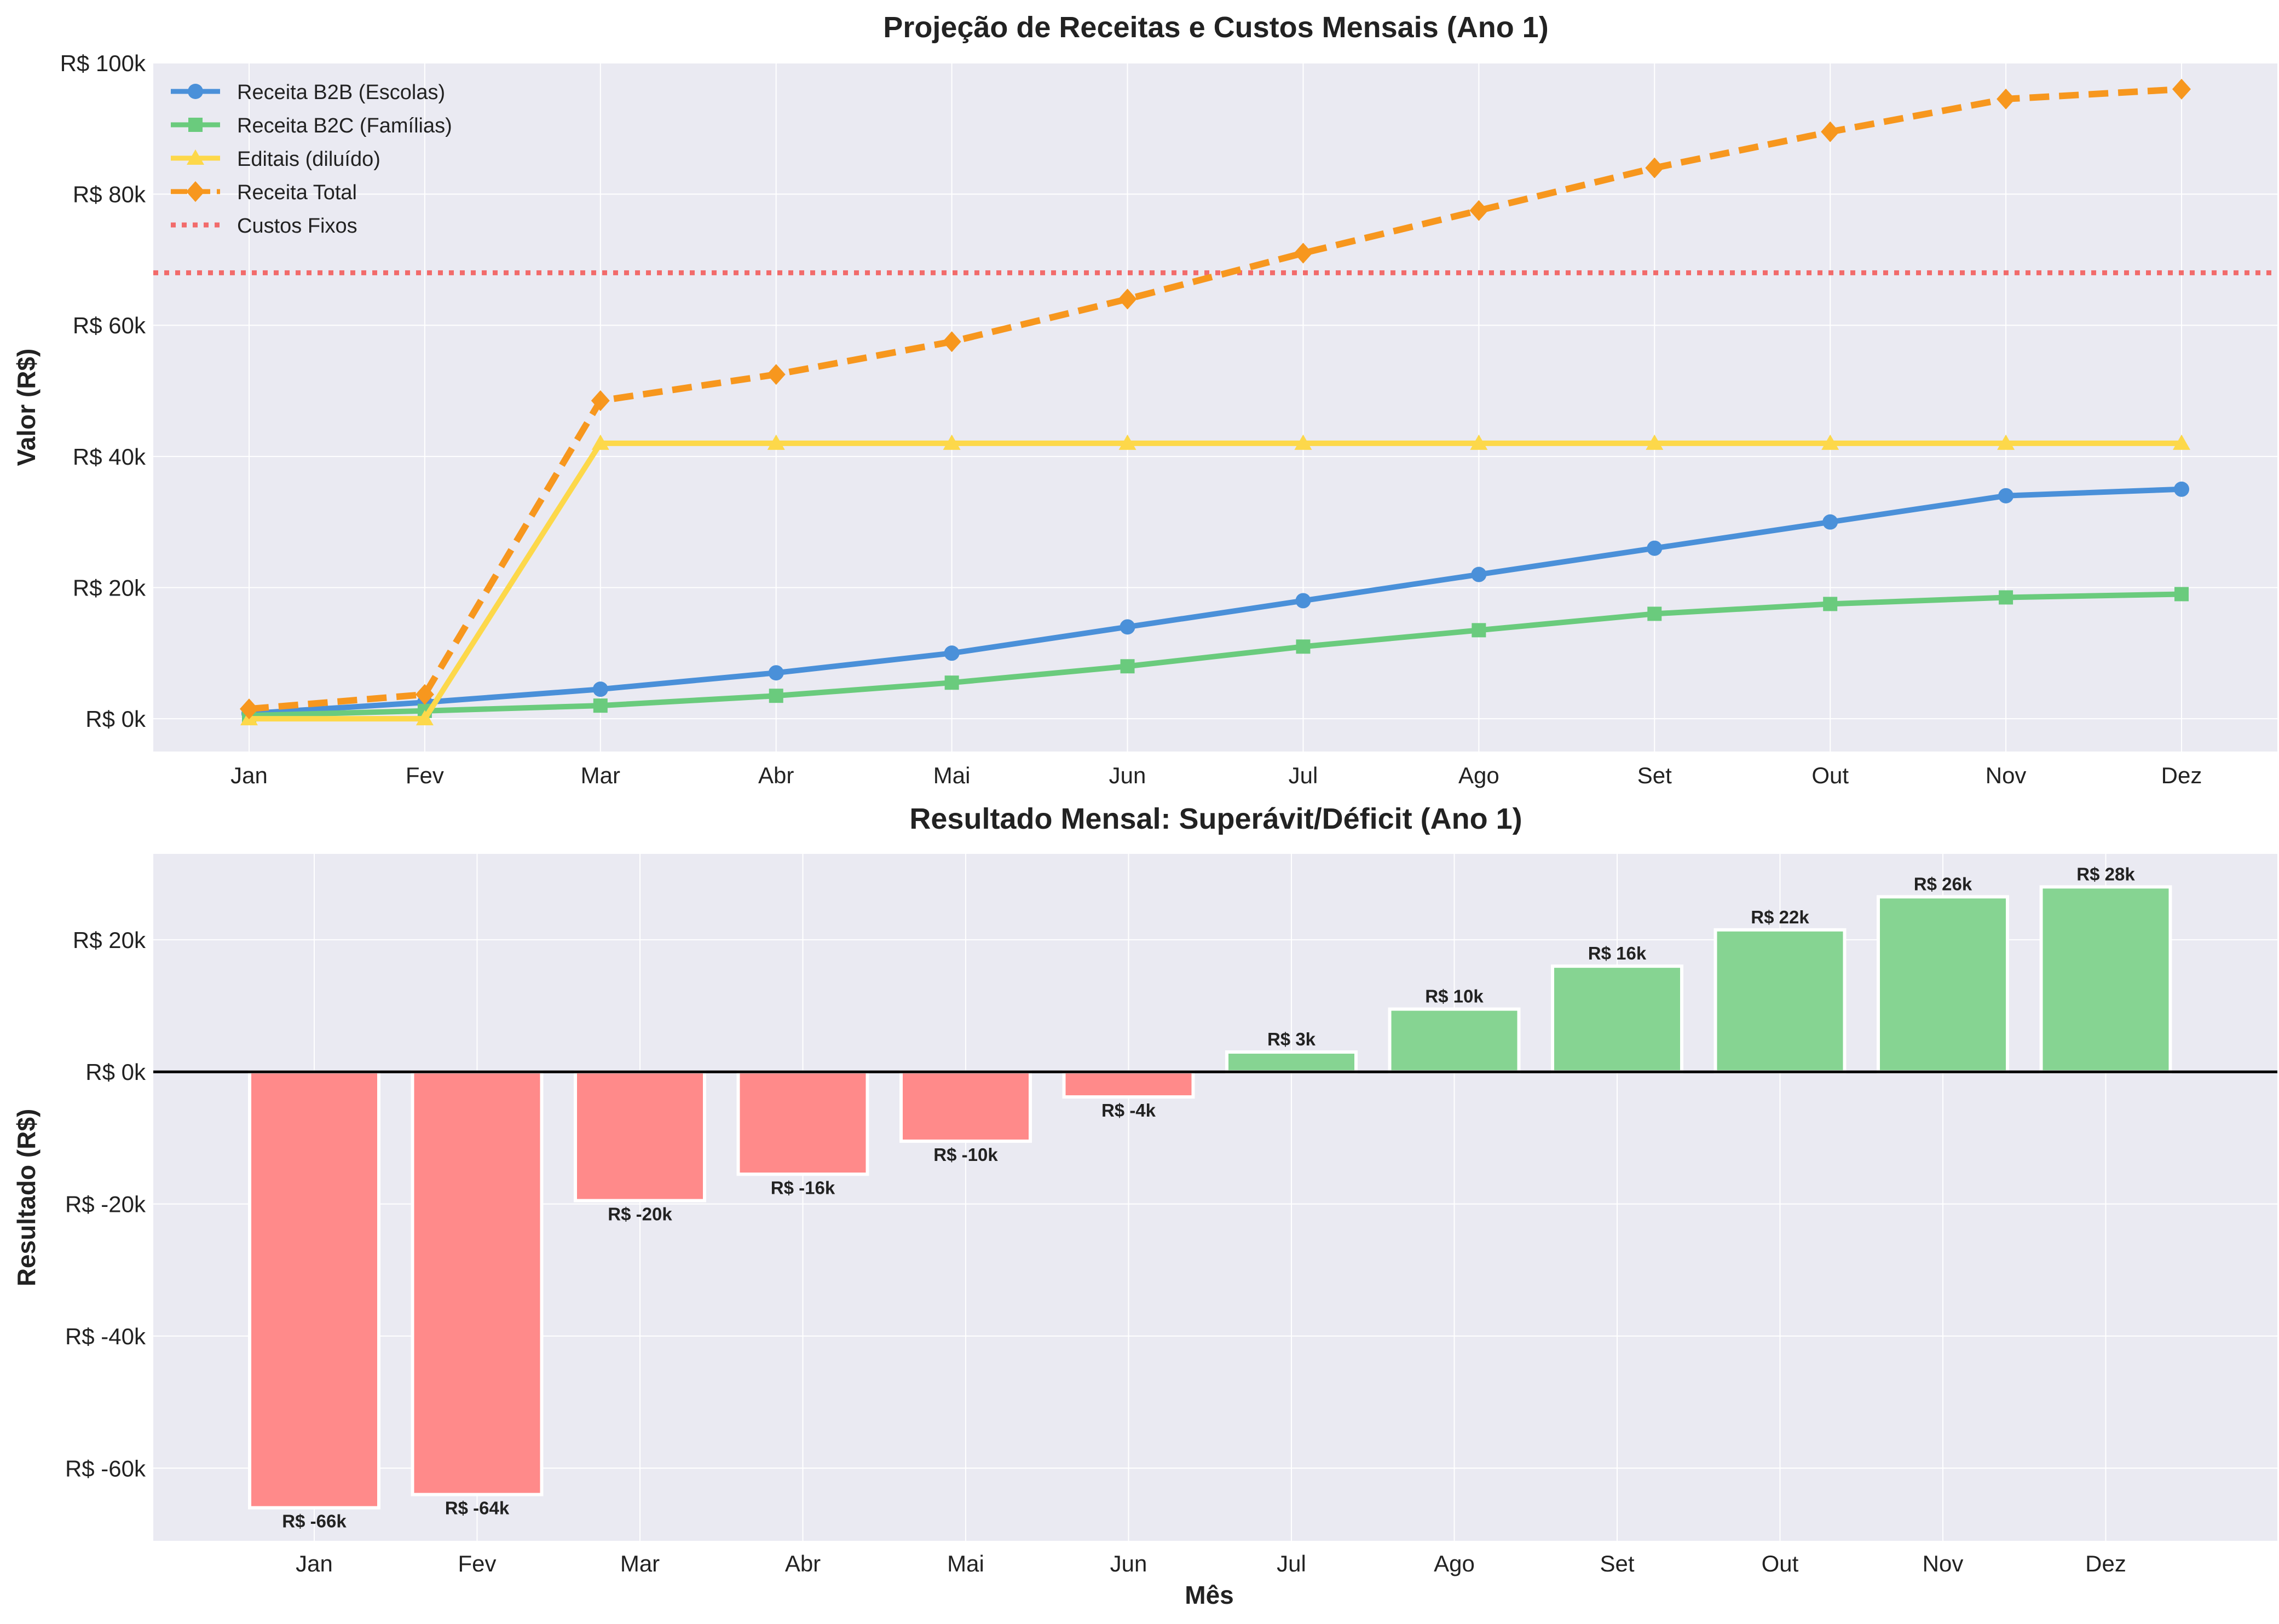  Describe the element at coordinates (109, 457) in the screenshot. I see `chart1-y-tick-label: R$ 40k` at that location.